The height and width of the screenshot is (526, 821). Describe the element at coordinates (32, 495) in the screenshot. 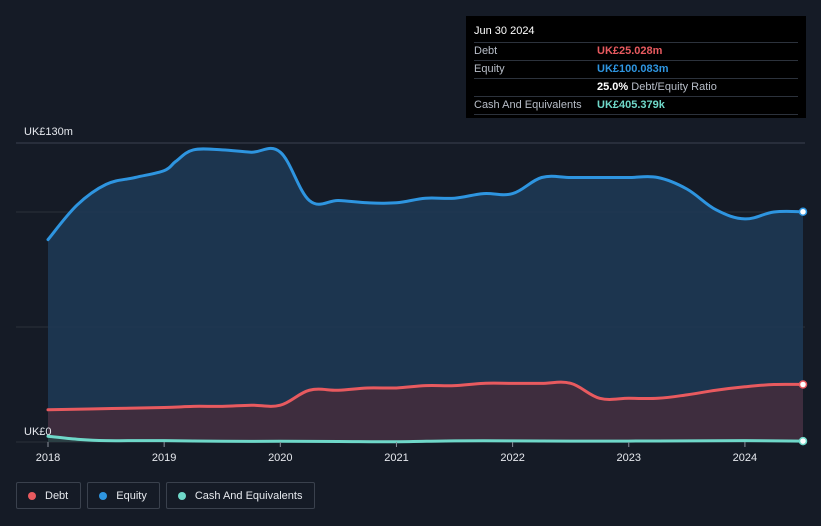

I see `legend-dot-debt` at that location.